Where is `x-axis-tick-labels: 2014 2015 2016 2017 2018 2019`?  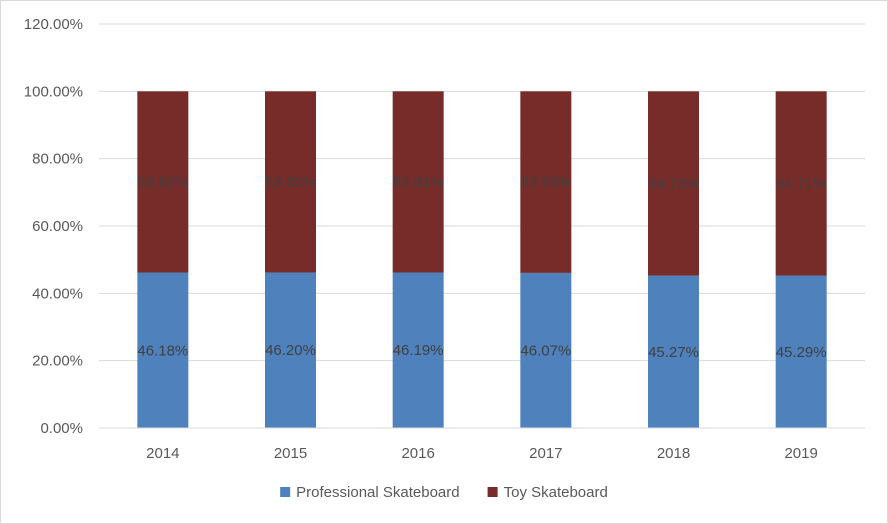
x-axis-tick-labels: 2014 2015 2016 2017 2018 2019 is located at coordinates (482, 453).